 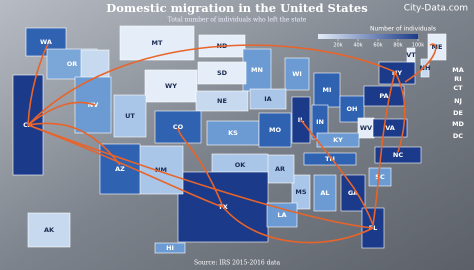 I want to click on state-label: DE, so click(x=458, y=113).